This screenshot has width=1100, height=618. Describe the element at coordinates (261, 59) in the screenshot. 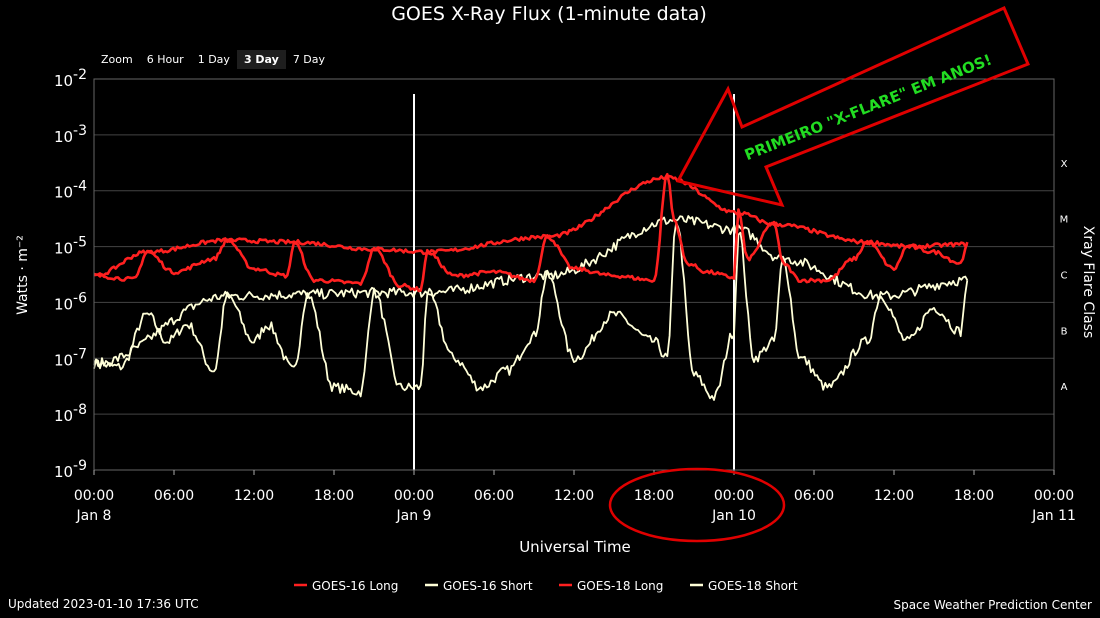

I see `zoom-3-day-button: 3 Day` at that location.